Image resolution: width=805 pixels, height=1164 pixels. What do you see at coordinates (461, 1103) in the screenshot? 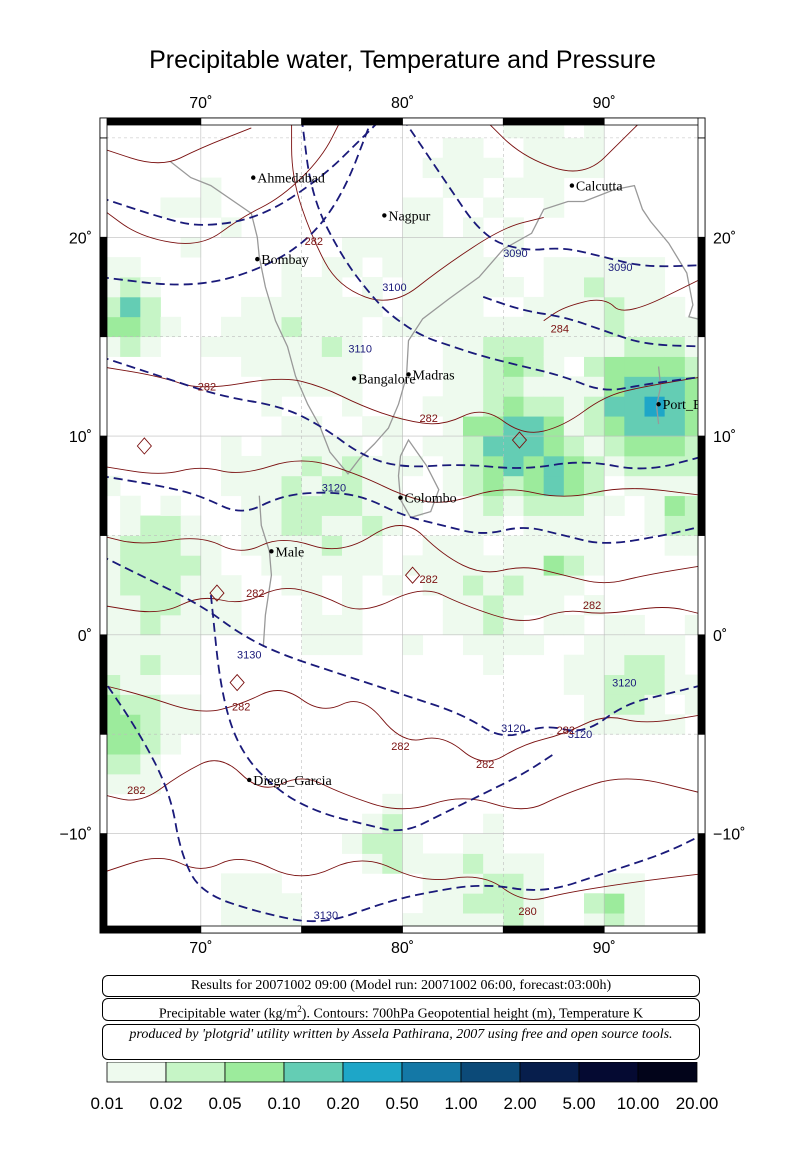
I see `colorbar-tick-label: 1.00` at bounding box center [461, 1103].